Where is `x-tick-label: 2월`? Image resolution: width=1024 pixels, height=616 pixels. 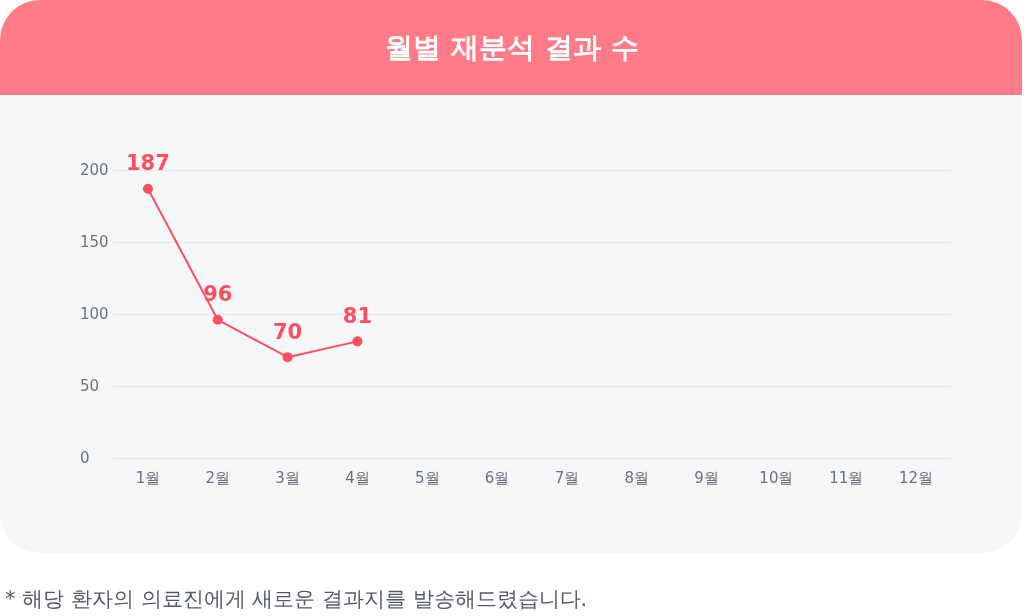
x-tick-label: 2월 is located at coordinates (218, 477).